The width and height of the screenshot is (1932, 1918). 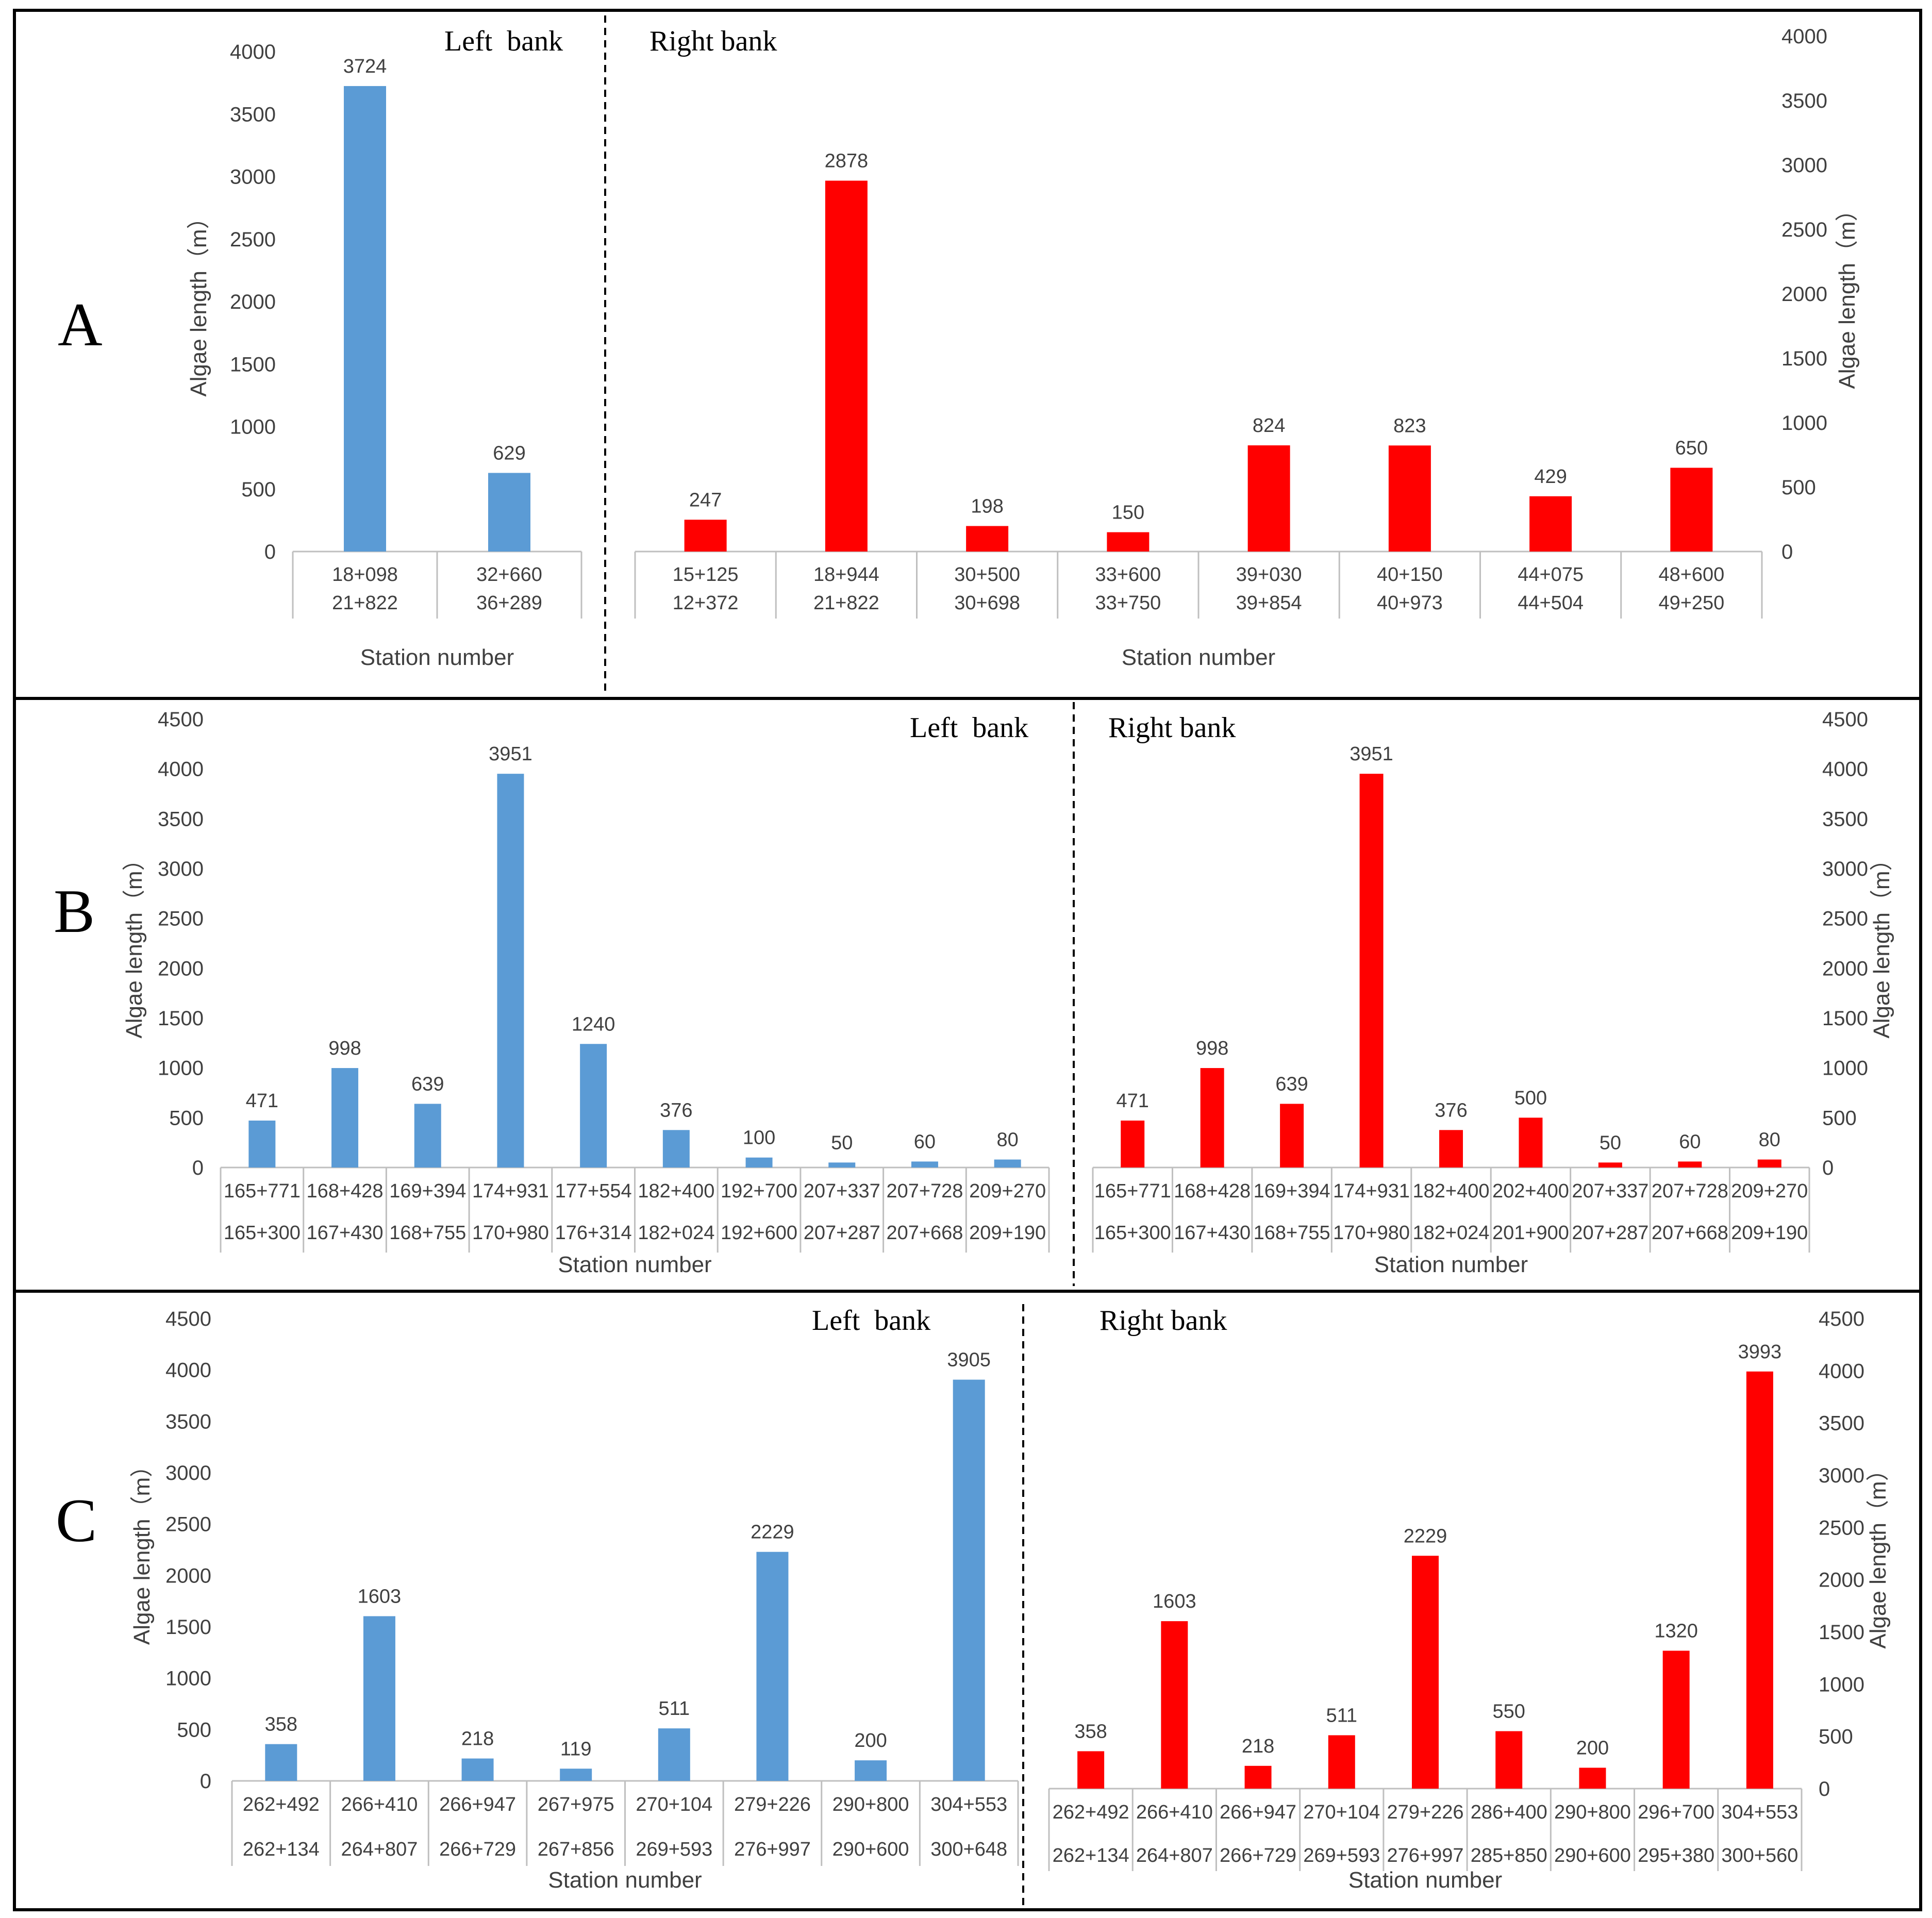 I want to click on panel-b-label: B, so click(x=74, y=911).